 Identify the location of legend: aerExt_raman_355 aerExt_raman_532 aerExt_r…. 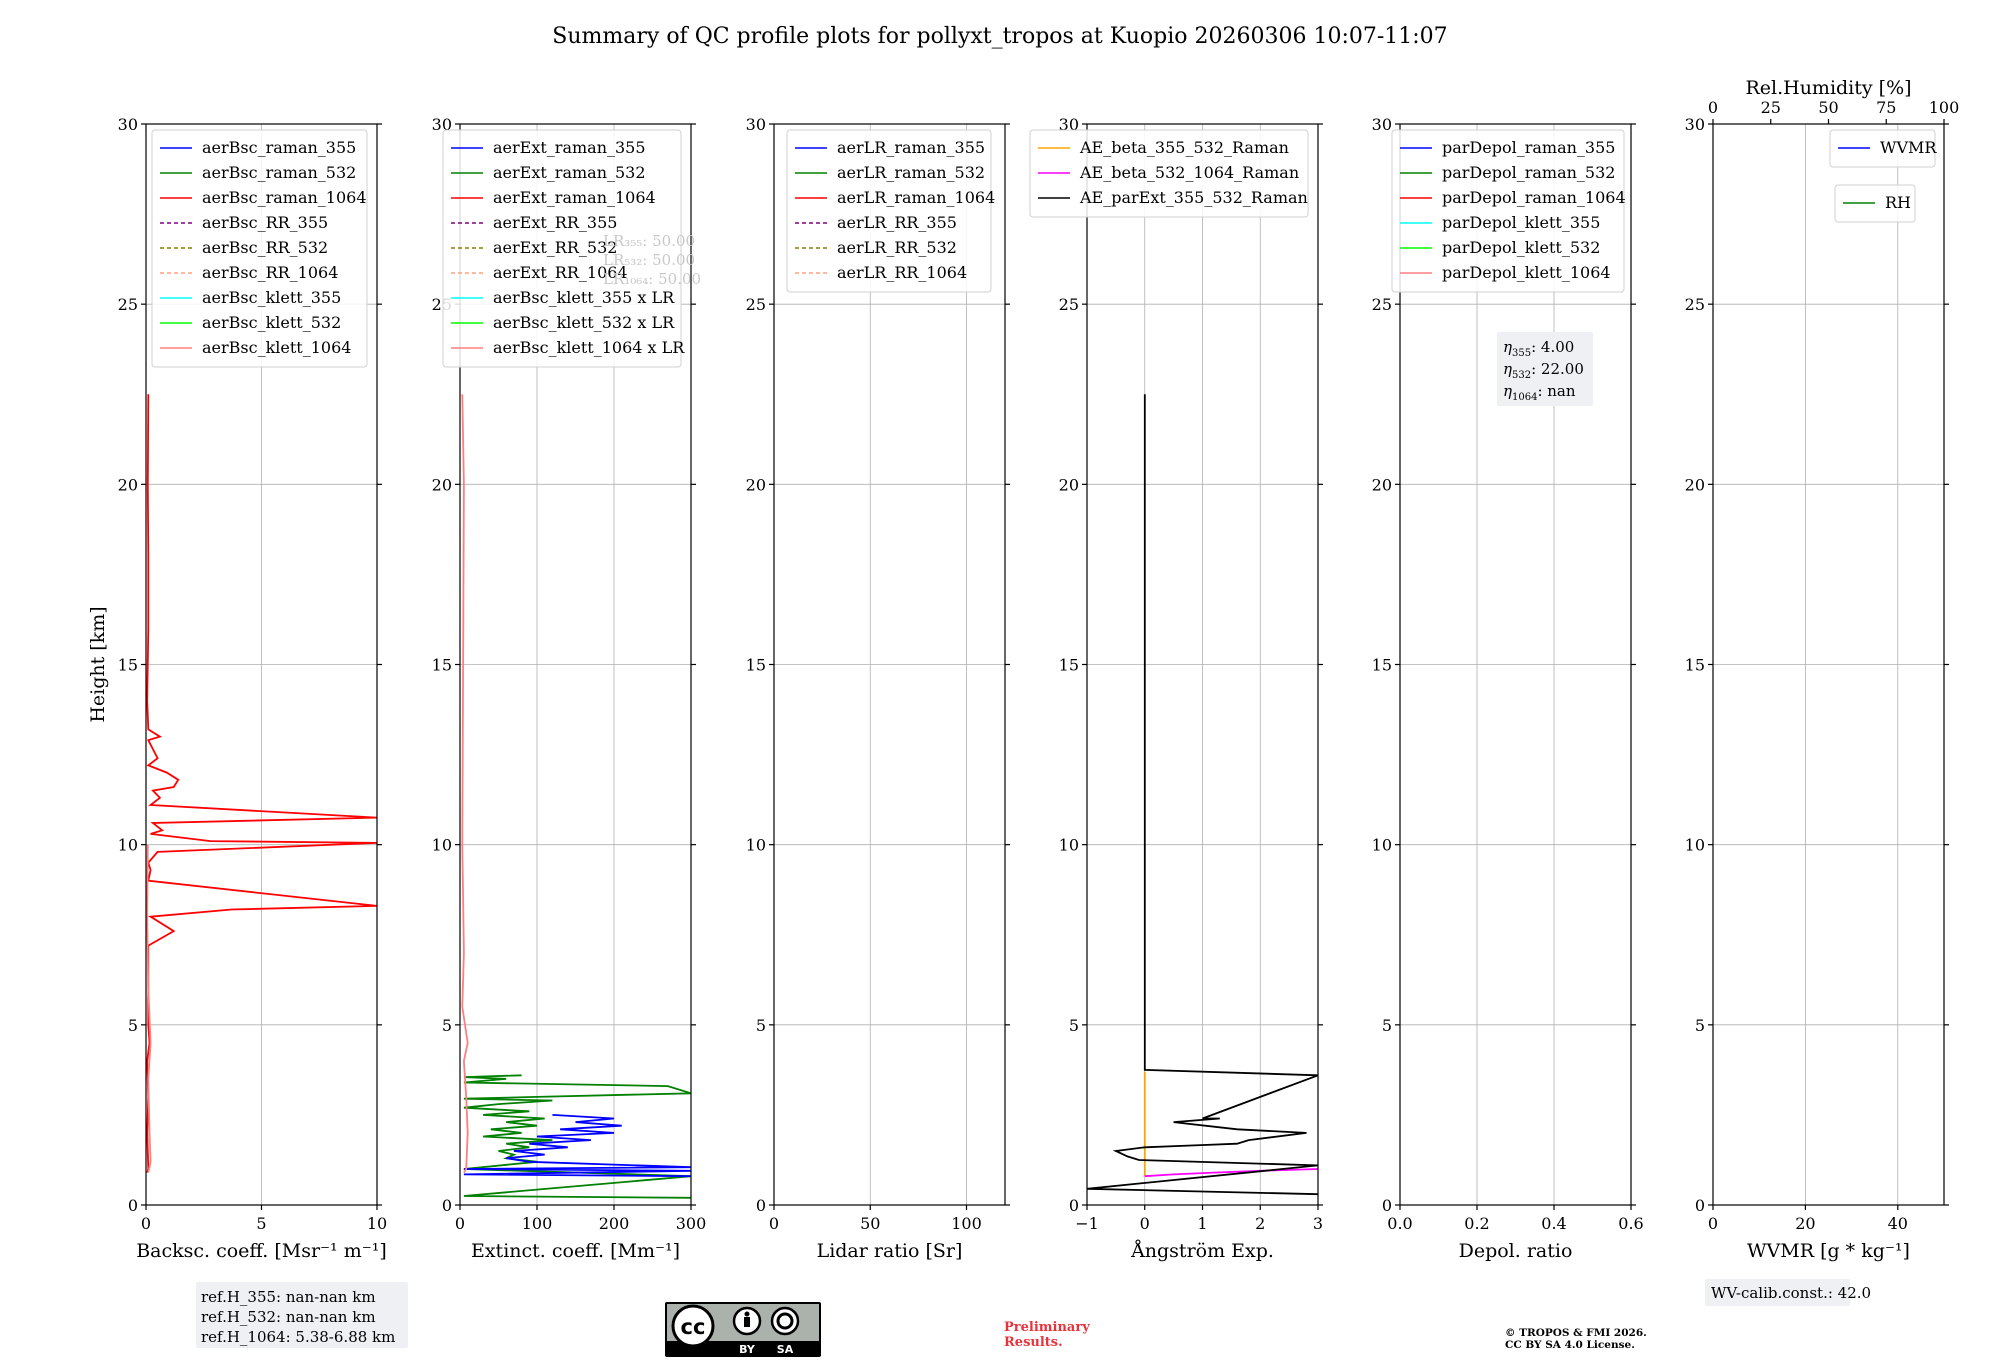
(563, 248).